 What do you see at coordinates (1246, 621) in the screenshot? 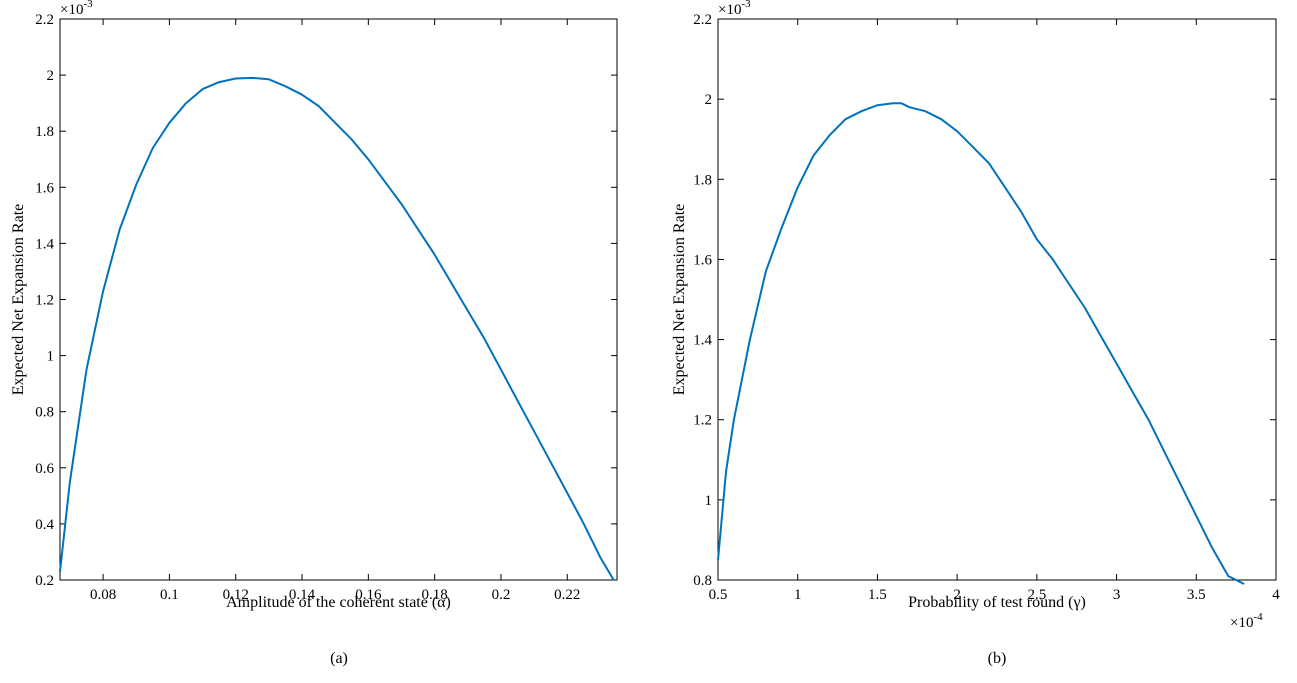
I see `x-exponent-label: ×10⁻⁴` at bounding box center [1246, 621].